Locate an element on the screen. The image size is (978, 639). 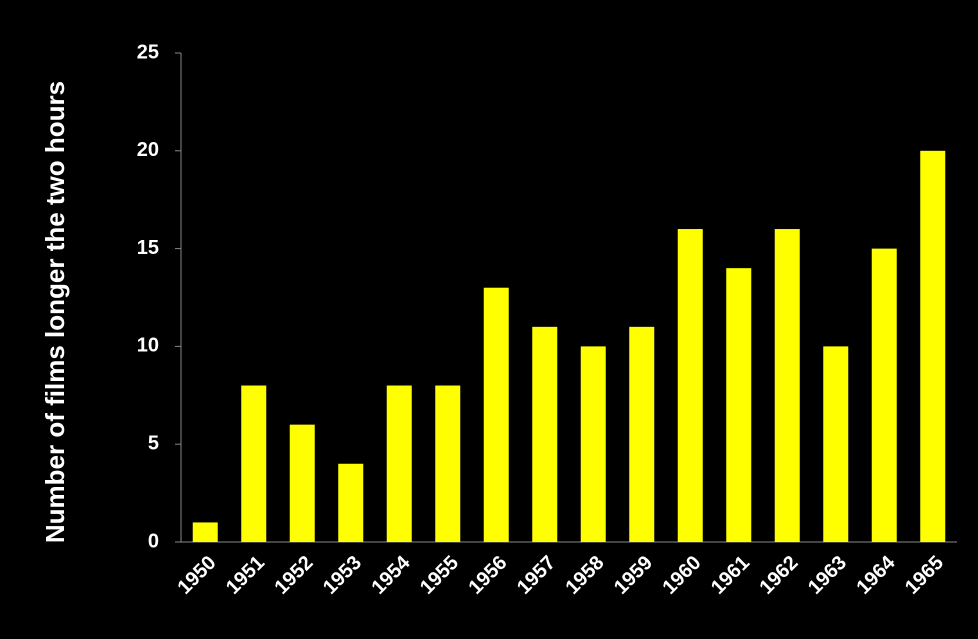
x-tick-label: 1957 is located at coordinates (536, 575).